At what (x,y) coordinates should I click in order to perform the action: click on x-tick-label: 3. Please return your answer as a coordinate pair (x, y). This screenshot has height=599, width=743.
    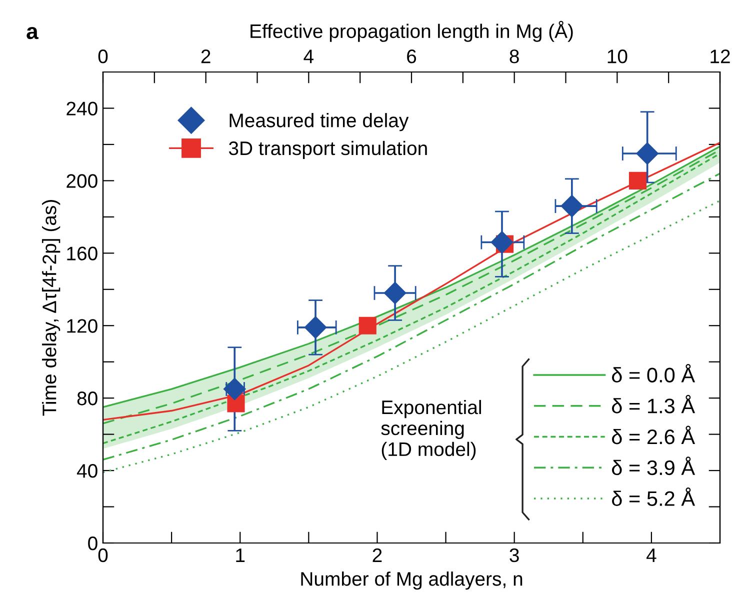
    Looking at the image, I should click on (514, 555).